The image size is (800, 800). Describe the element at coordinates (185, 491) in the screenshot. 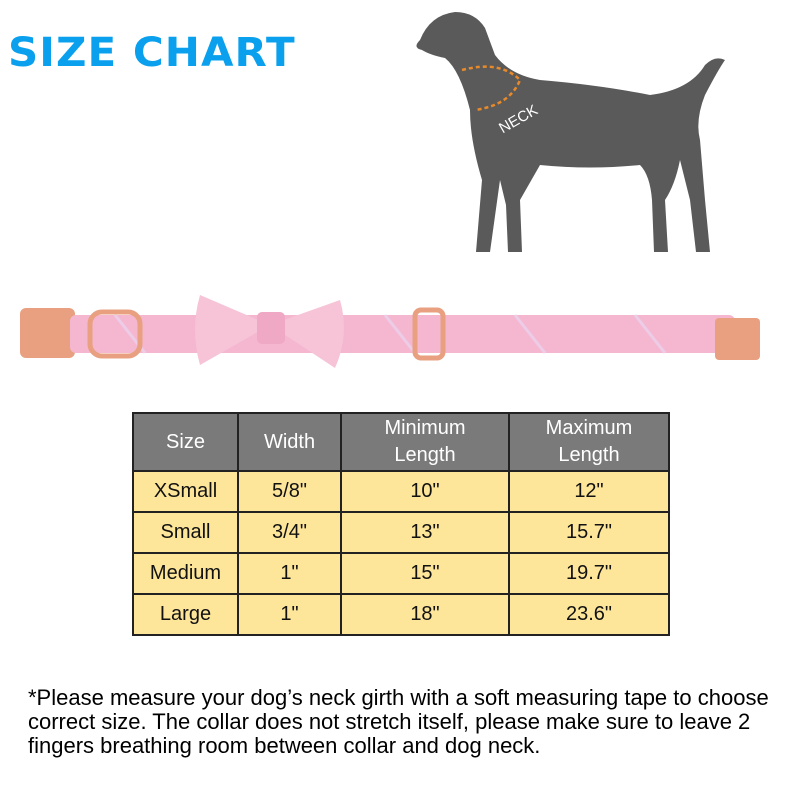

I see `cell: XSmall` at that location.